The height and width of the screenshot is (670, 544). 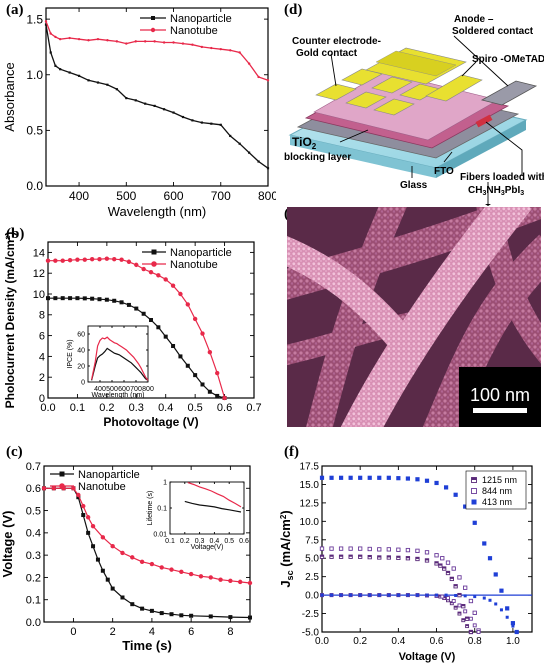 I want to click on x-tick-label: 0.0, so click(x=322, y=641).